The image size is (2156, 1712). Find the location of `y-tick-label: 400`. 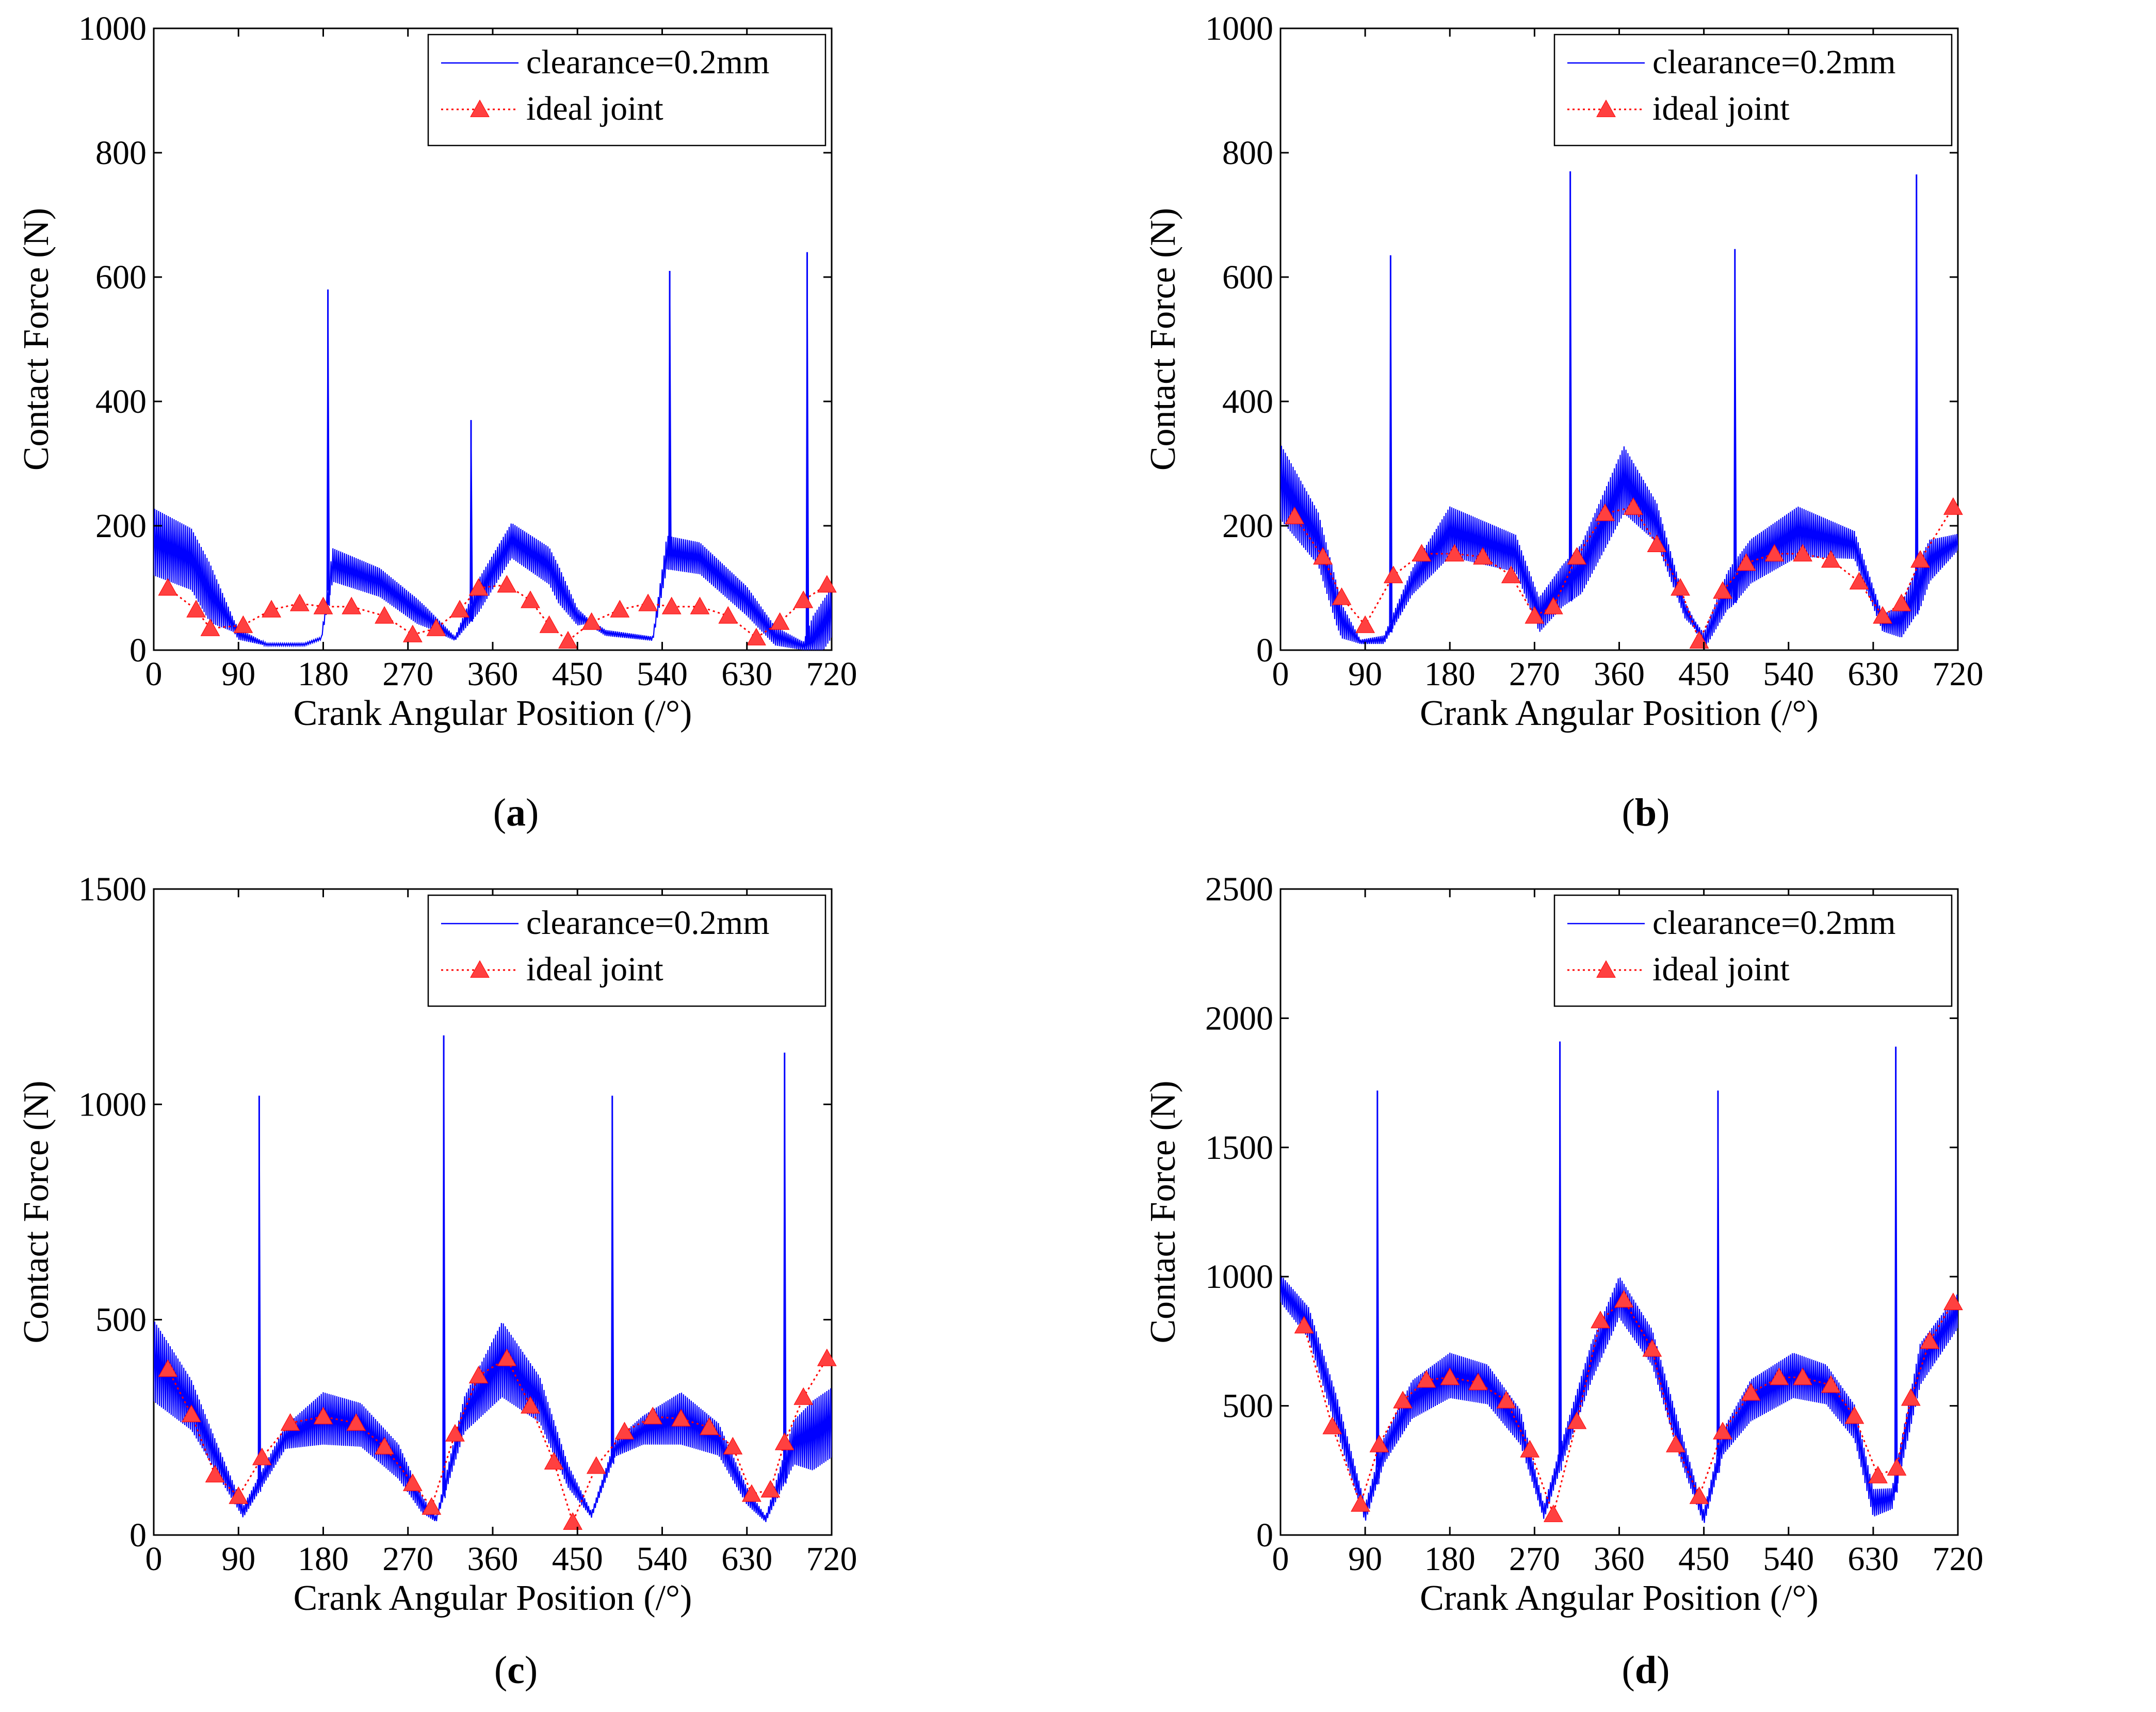

y-tick-label: 400 is located at coordinates (121, 402).